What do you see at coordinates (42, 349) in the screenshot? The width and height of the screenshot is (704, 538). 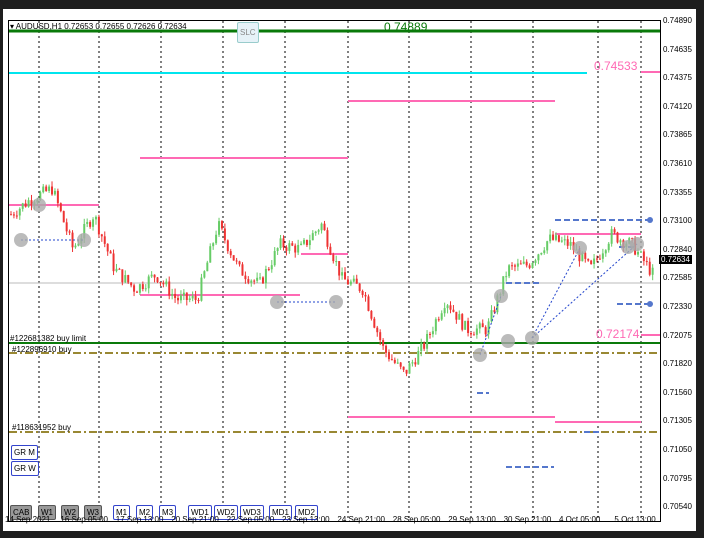 I see `order-label-2: #122896910 buy` at bounding box center [42, 349].